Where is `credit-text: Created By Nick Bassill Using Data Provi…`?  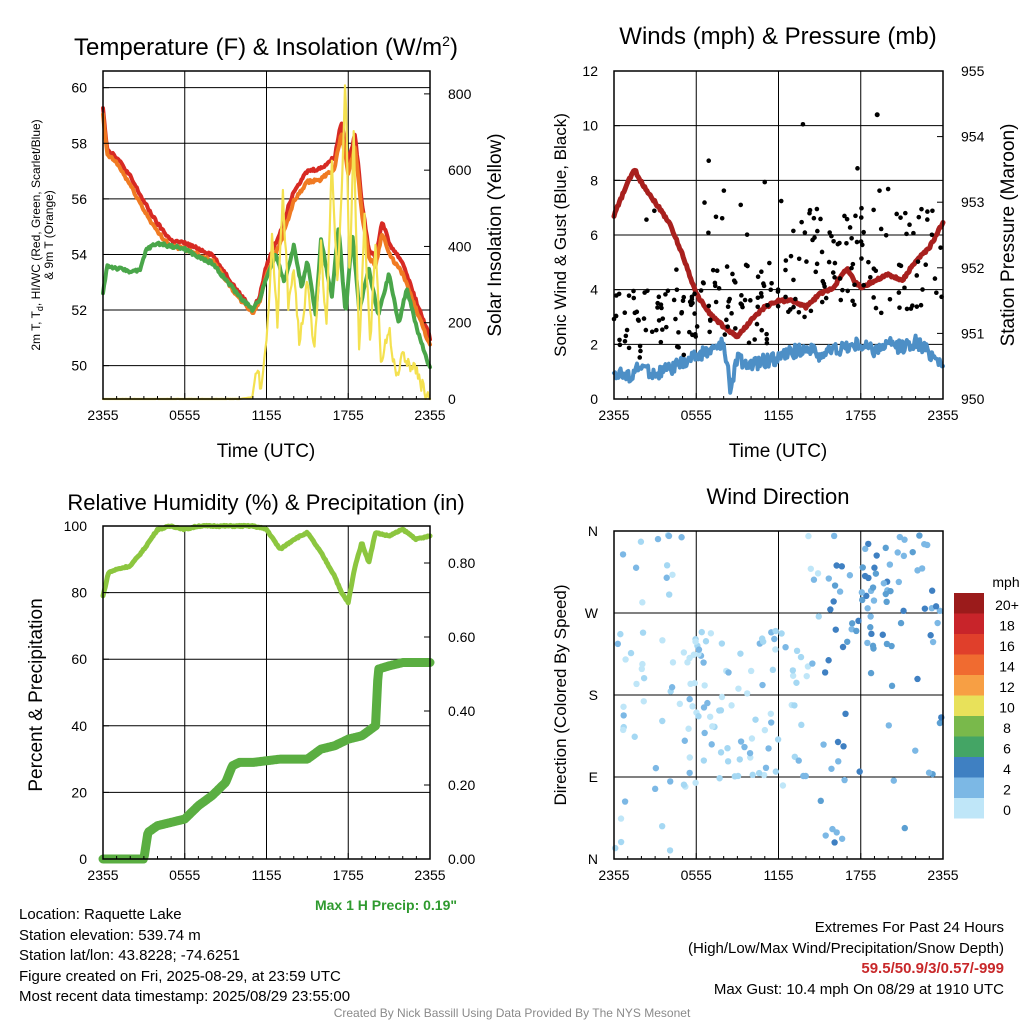
credit-text: Created By Nick Bassill Using Data Provi… is located at coordinates (512, 1013).